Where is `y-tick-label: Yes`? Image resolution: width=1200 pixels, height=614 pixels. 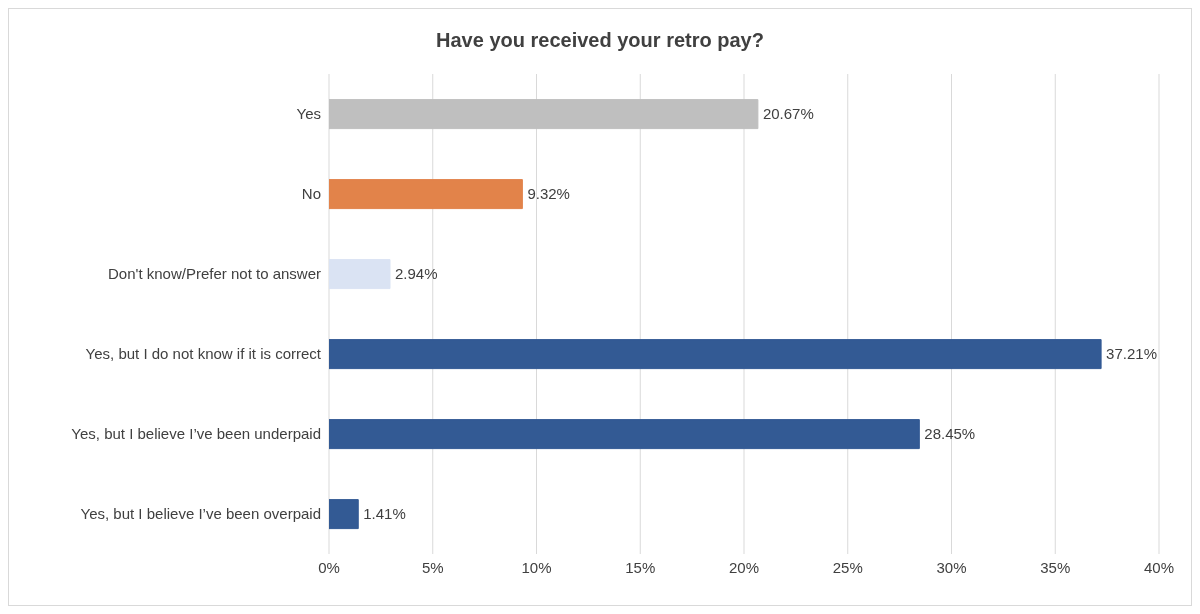
y-tick-label: Yes is located at coordinates (308, 114).